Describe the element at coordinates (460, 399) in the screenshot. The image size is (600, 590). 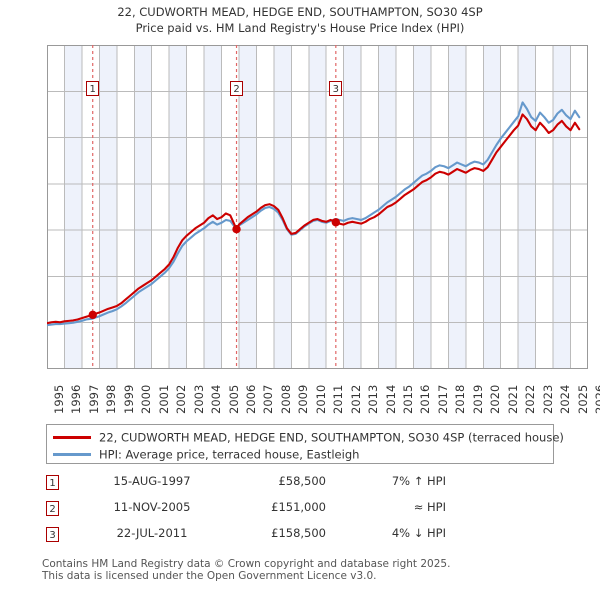
I see `x-axis-tick: 2018` at that location.